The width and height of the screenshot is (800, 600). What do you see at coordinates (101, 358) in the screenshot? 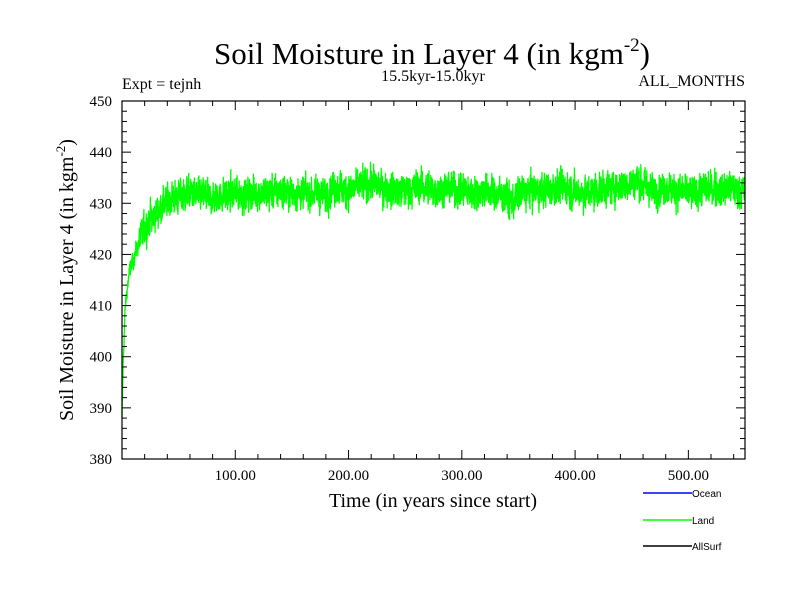
I see `y-tick-label: 400` at bounding box center [101, 358].